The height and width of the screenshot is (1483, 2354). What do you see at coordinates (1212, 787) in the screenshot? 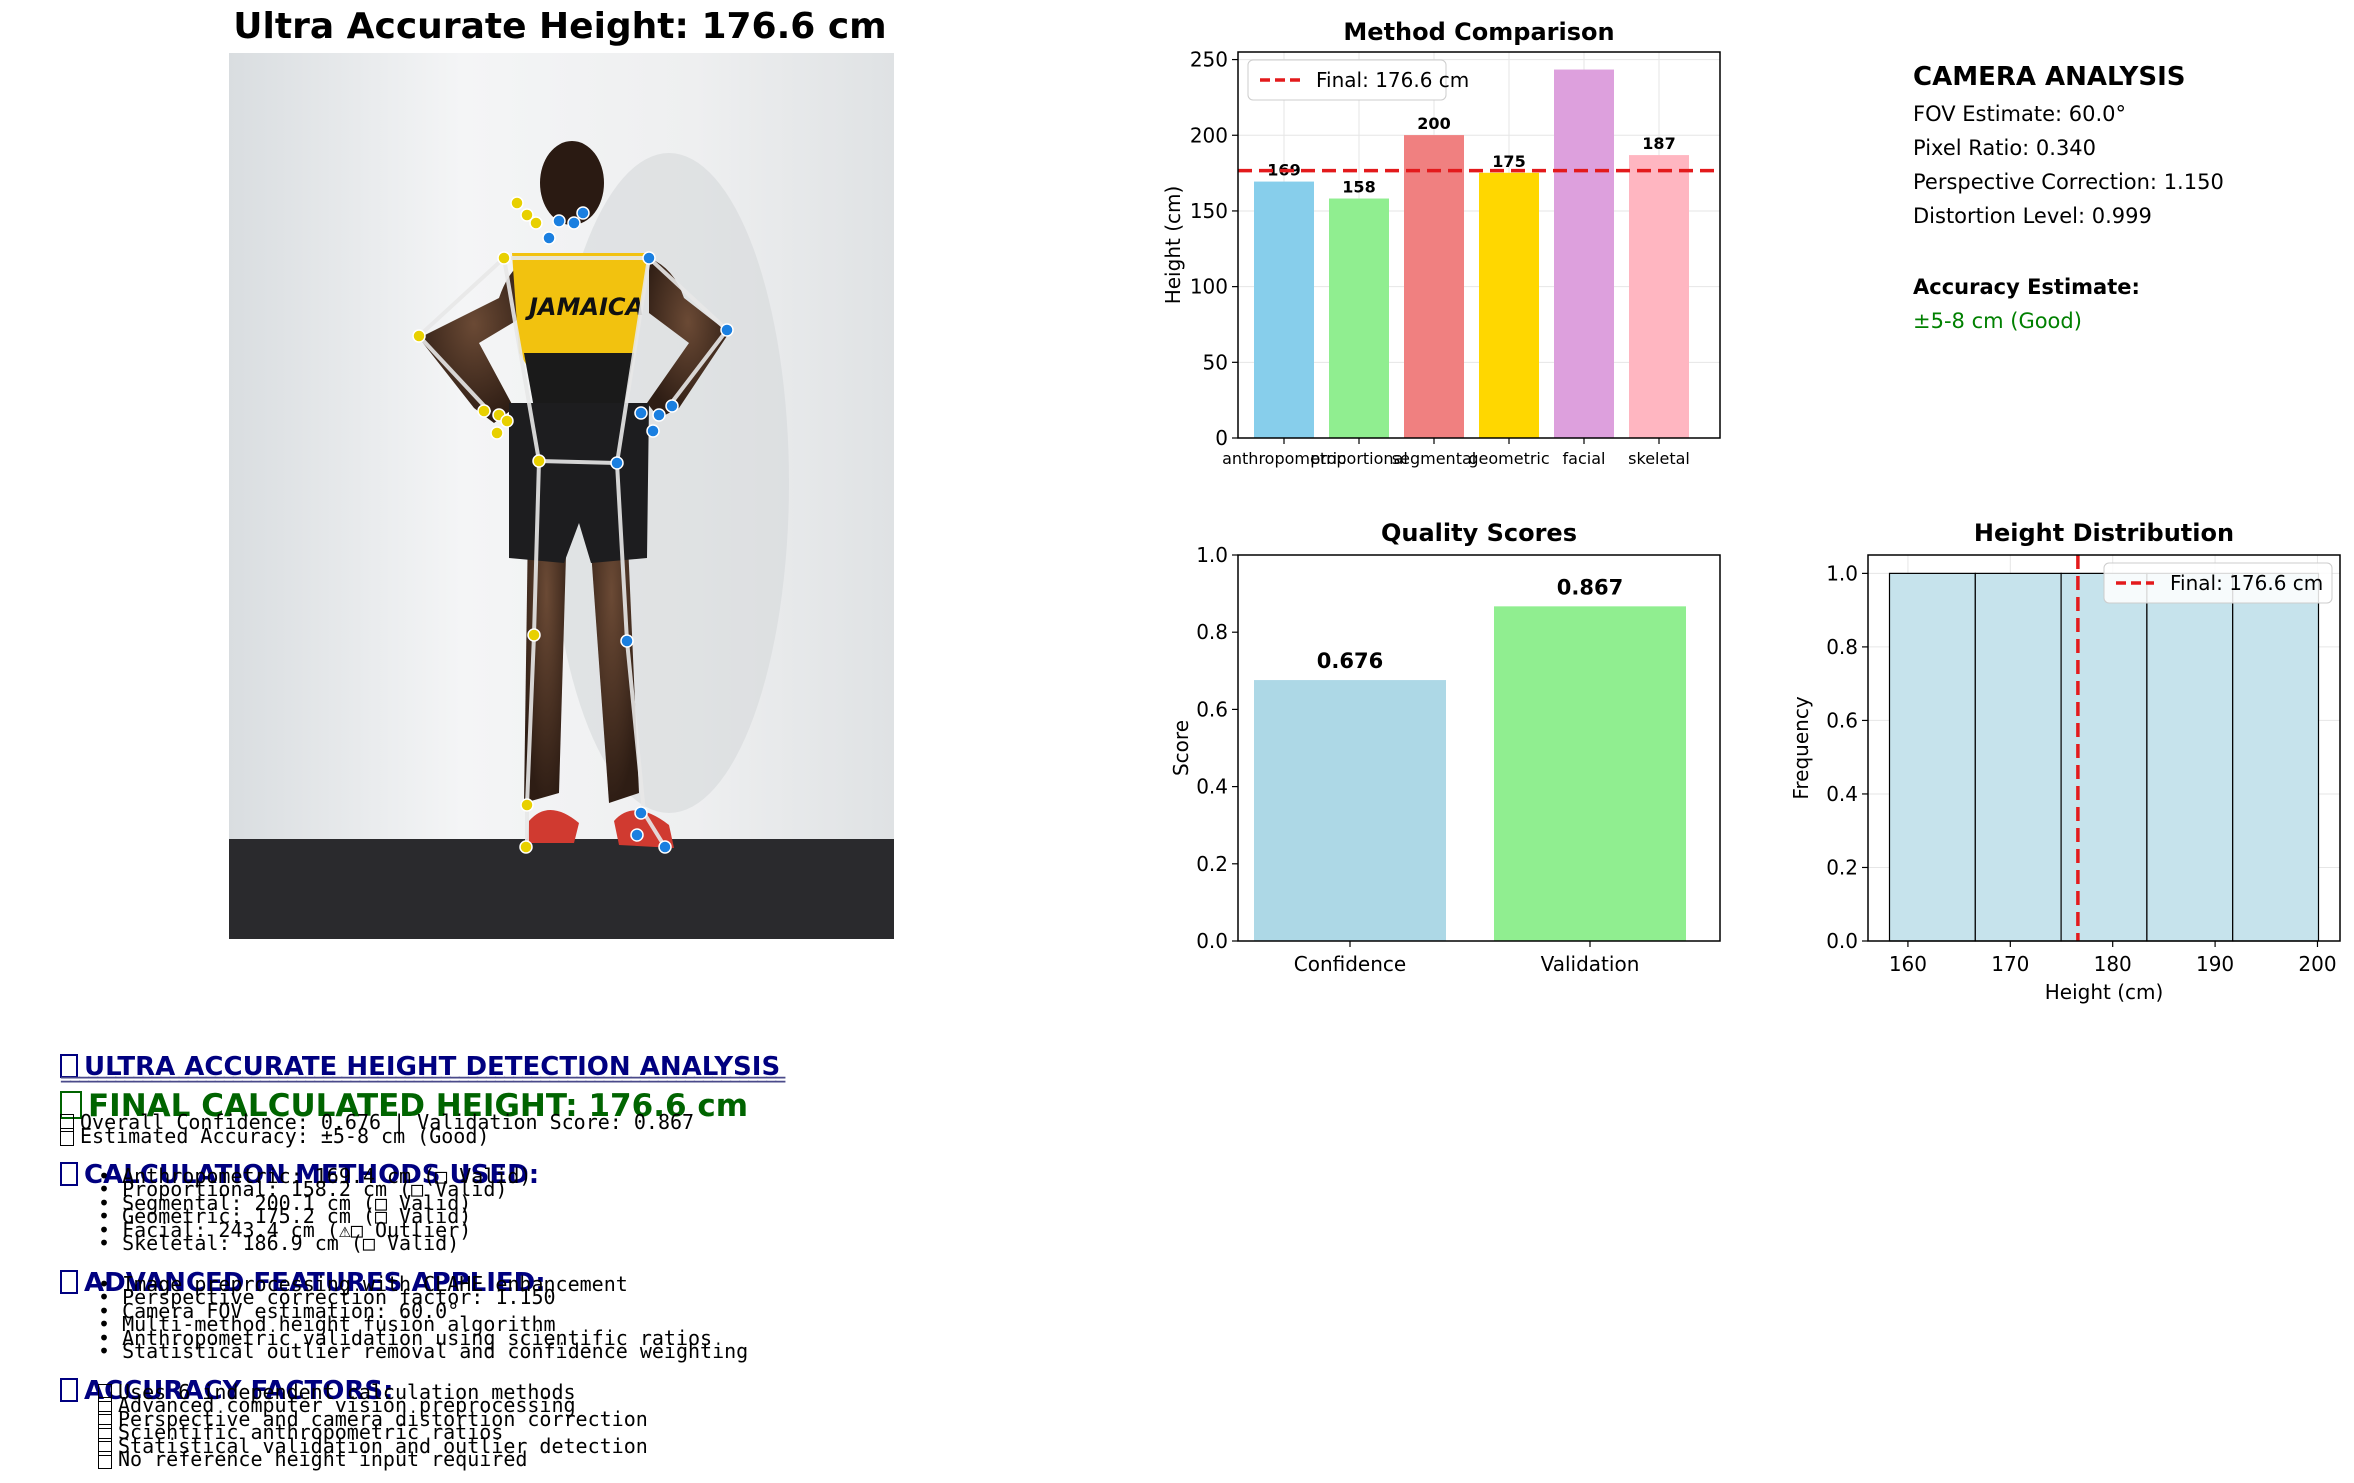
I see `y-tick-label: 0.4` at bounding box center [1212, 787].